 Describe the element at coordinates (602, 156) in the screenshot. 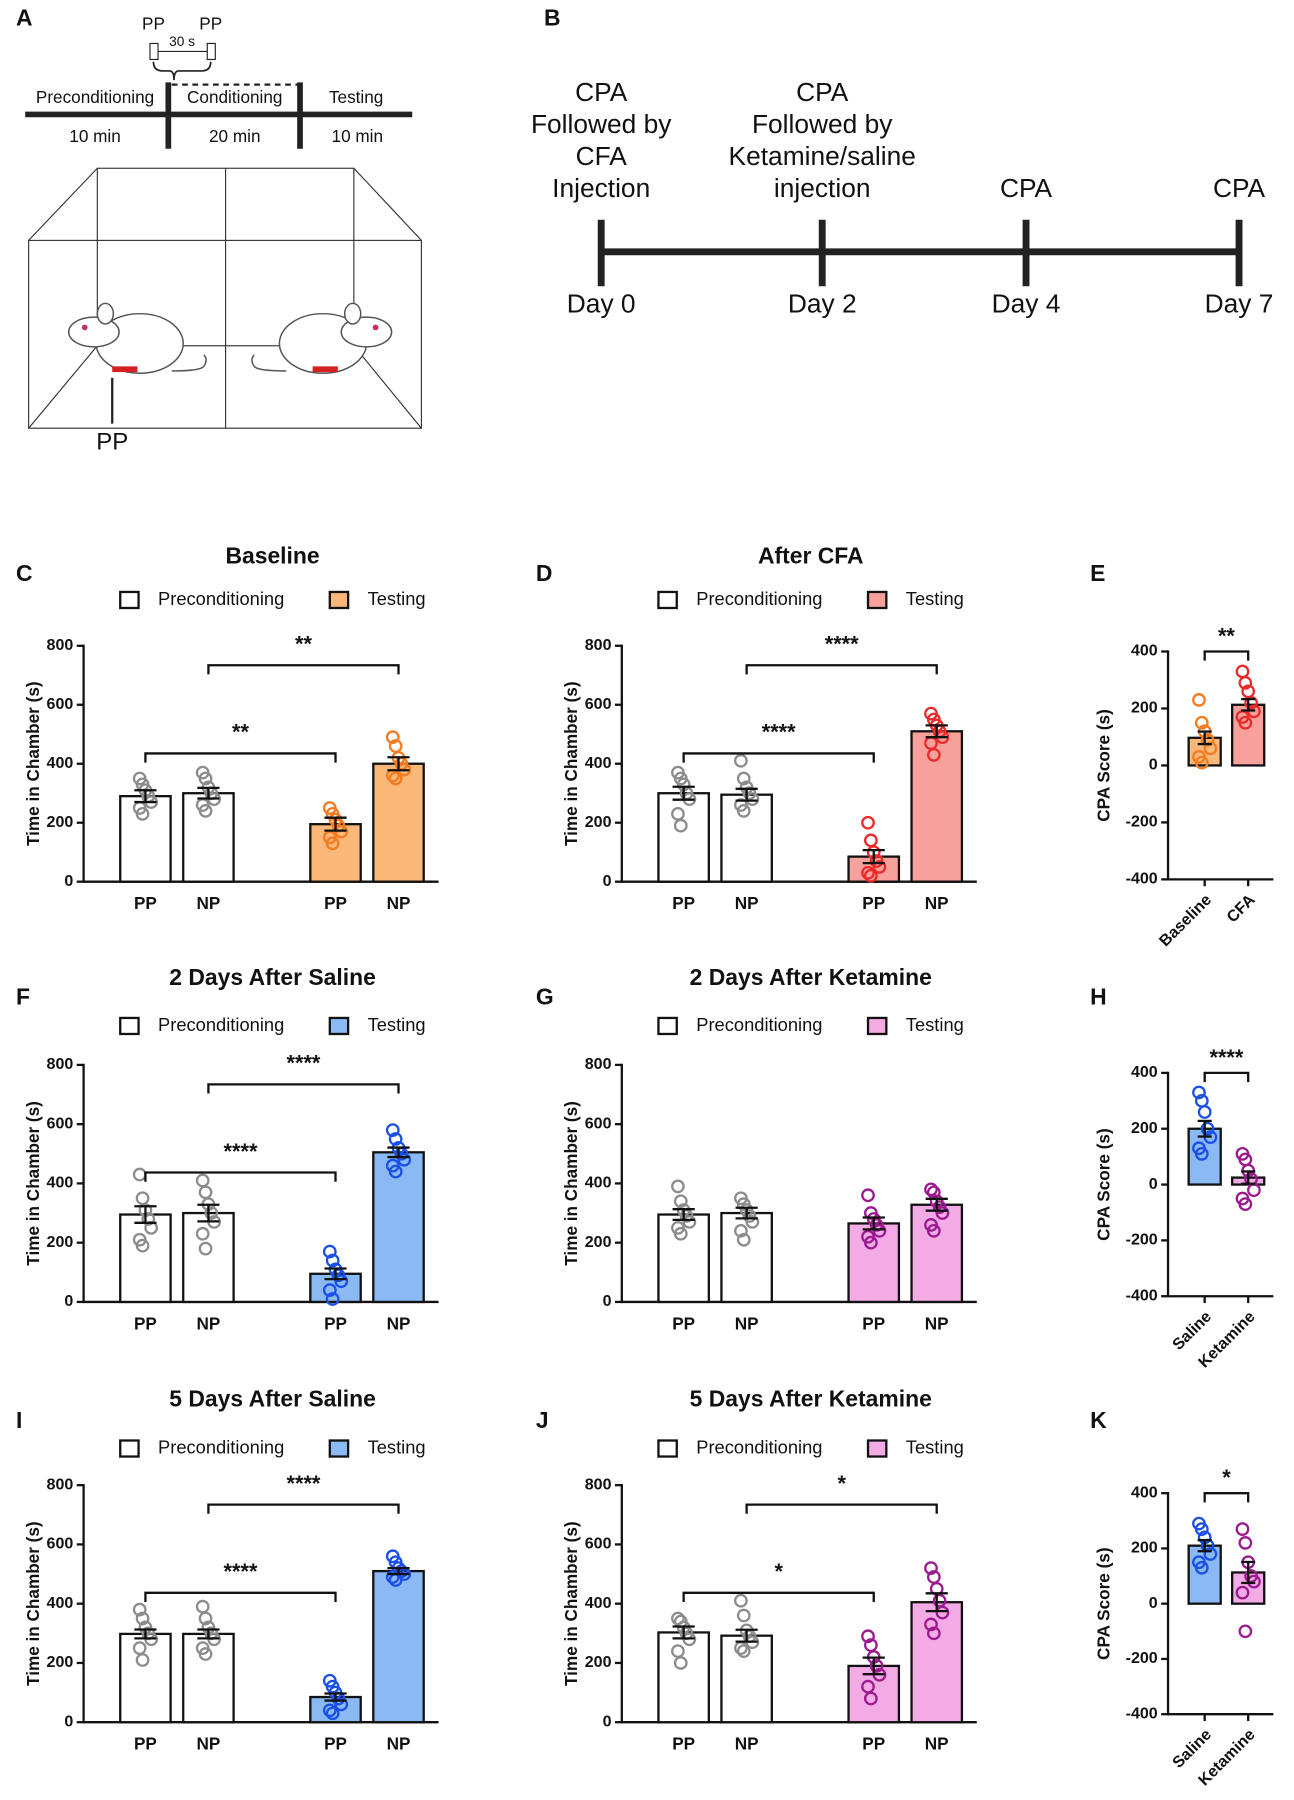

I see `event-label: CFA` at that location.